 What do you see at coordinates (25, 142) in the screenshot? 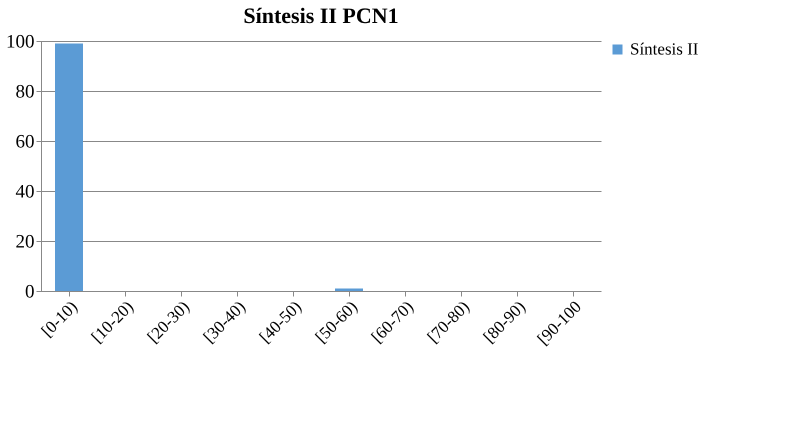
I see `y-tick-label: 60` at bounding box center [25, 142].